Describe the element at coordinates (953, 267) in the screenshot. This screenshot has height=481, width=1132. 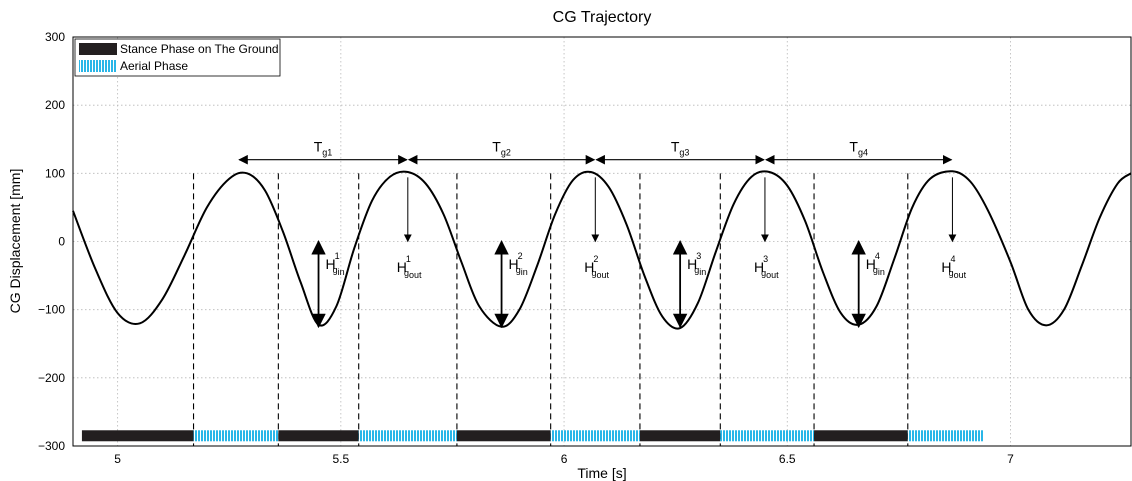
I see `height-out-label: H4 gout` at that location.